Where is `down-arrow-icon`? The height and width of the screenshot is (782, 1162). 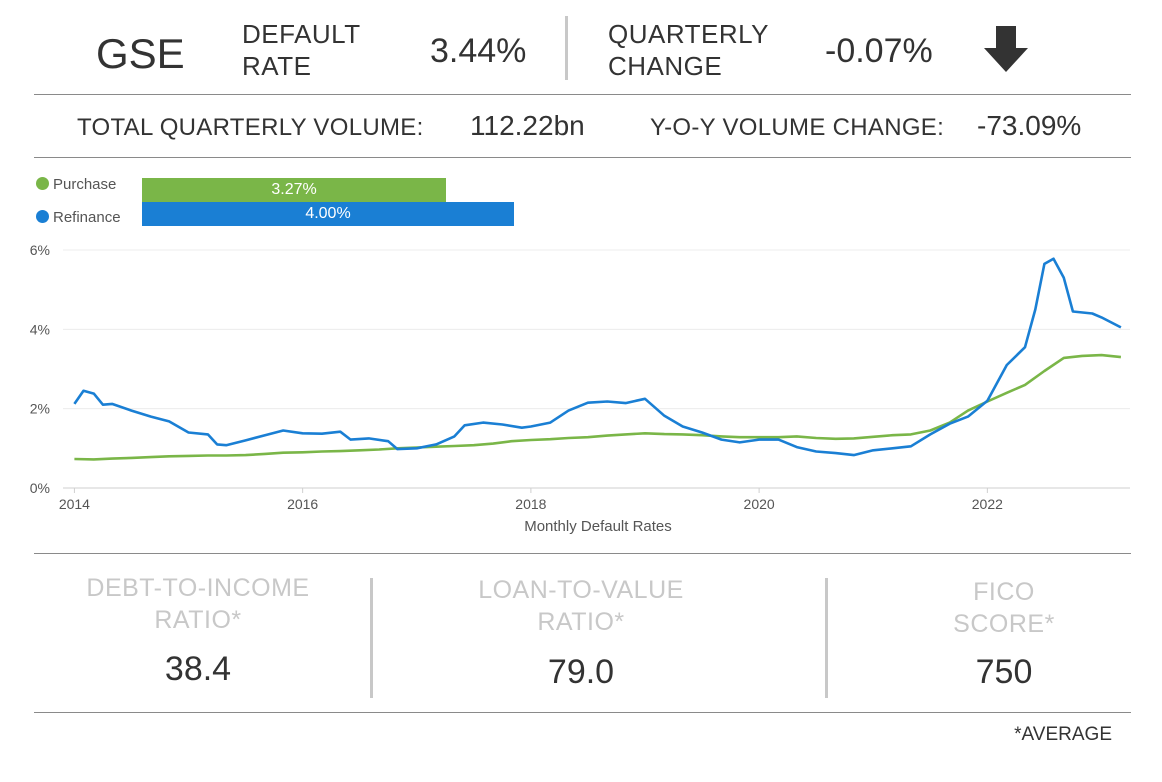
down-arrow-icon is located at coordinates (1006, 52).